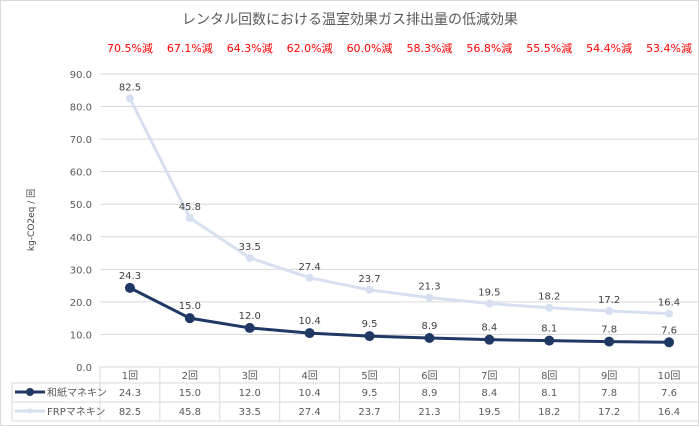 This screenshot has width=699, height=426. Describe the element at coordinates (310, 412) in the screenshot. I see `table-cell: 27.4` at that location.